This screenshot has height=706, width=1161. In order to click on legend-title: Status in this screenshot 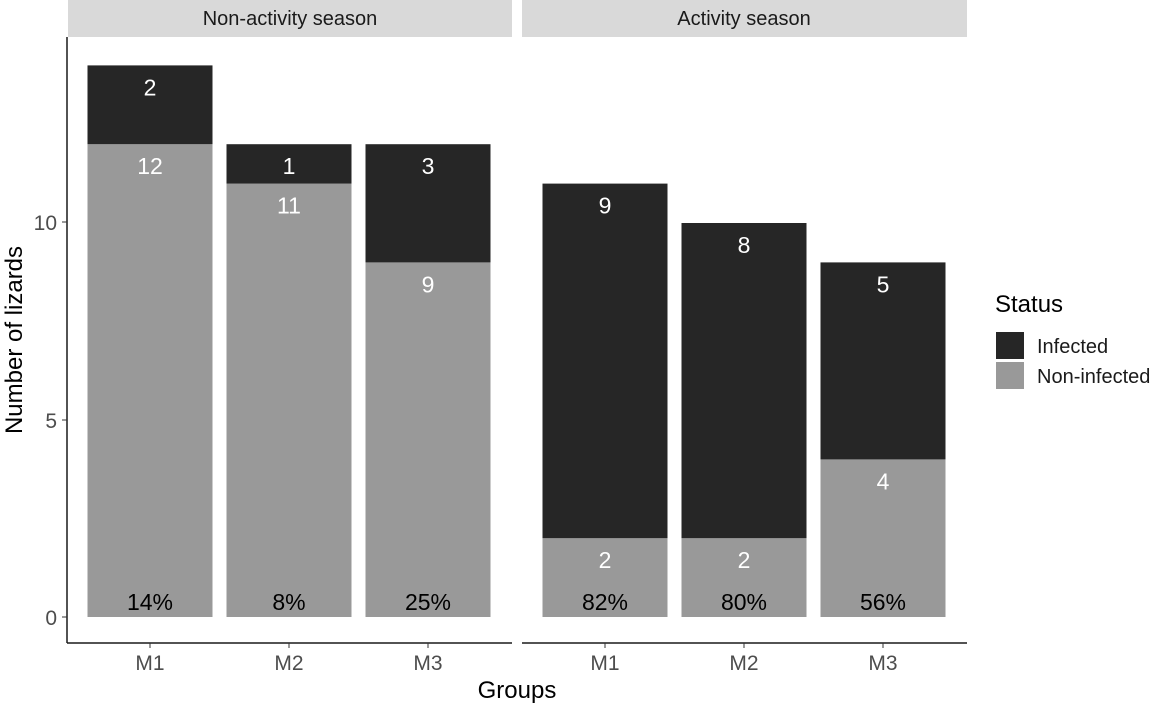, I will do `click(1029, 304)`.